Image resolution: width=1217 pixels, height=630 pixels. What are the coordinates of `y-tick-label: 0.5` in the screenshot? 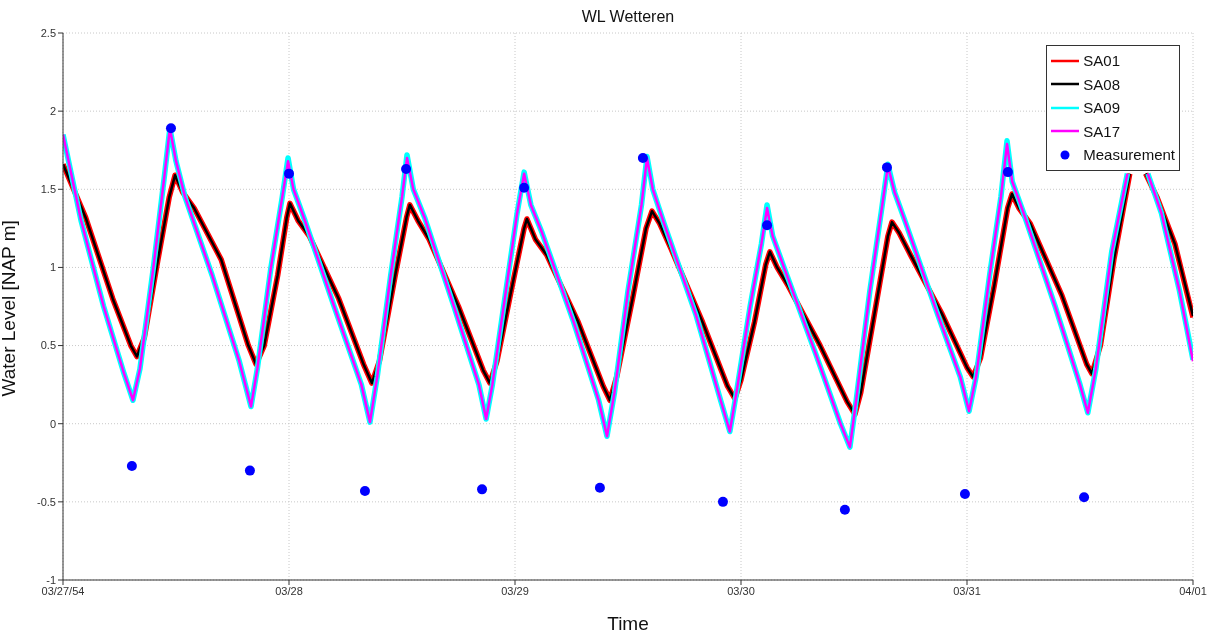 It's located at (48, 345).